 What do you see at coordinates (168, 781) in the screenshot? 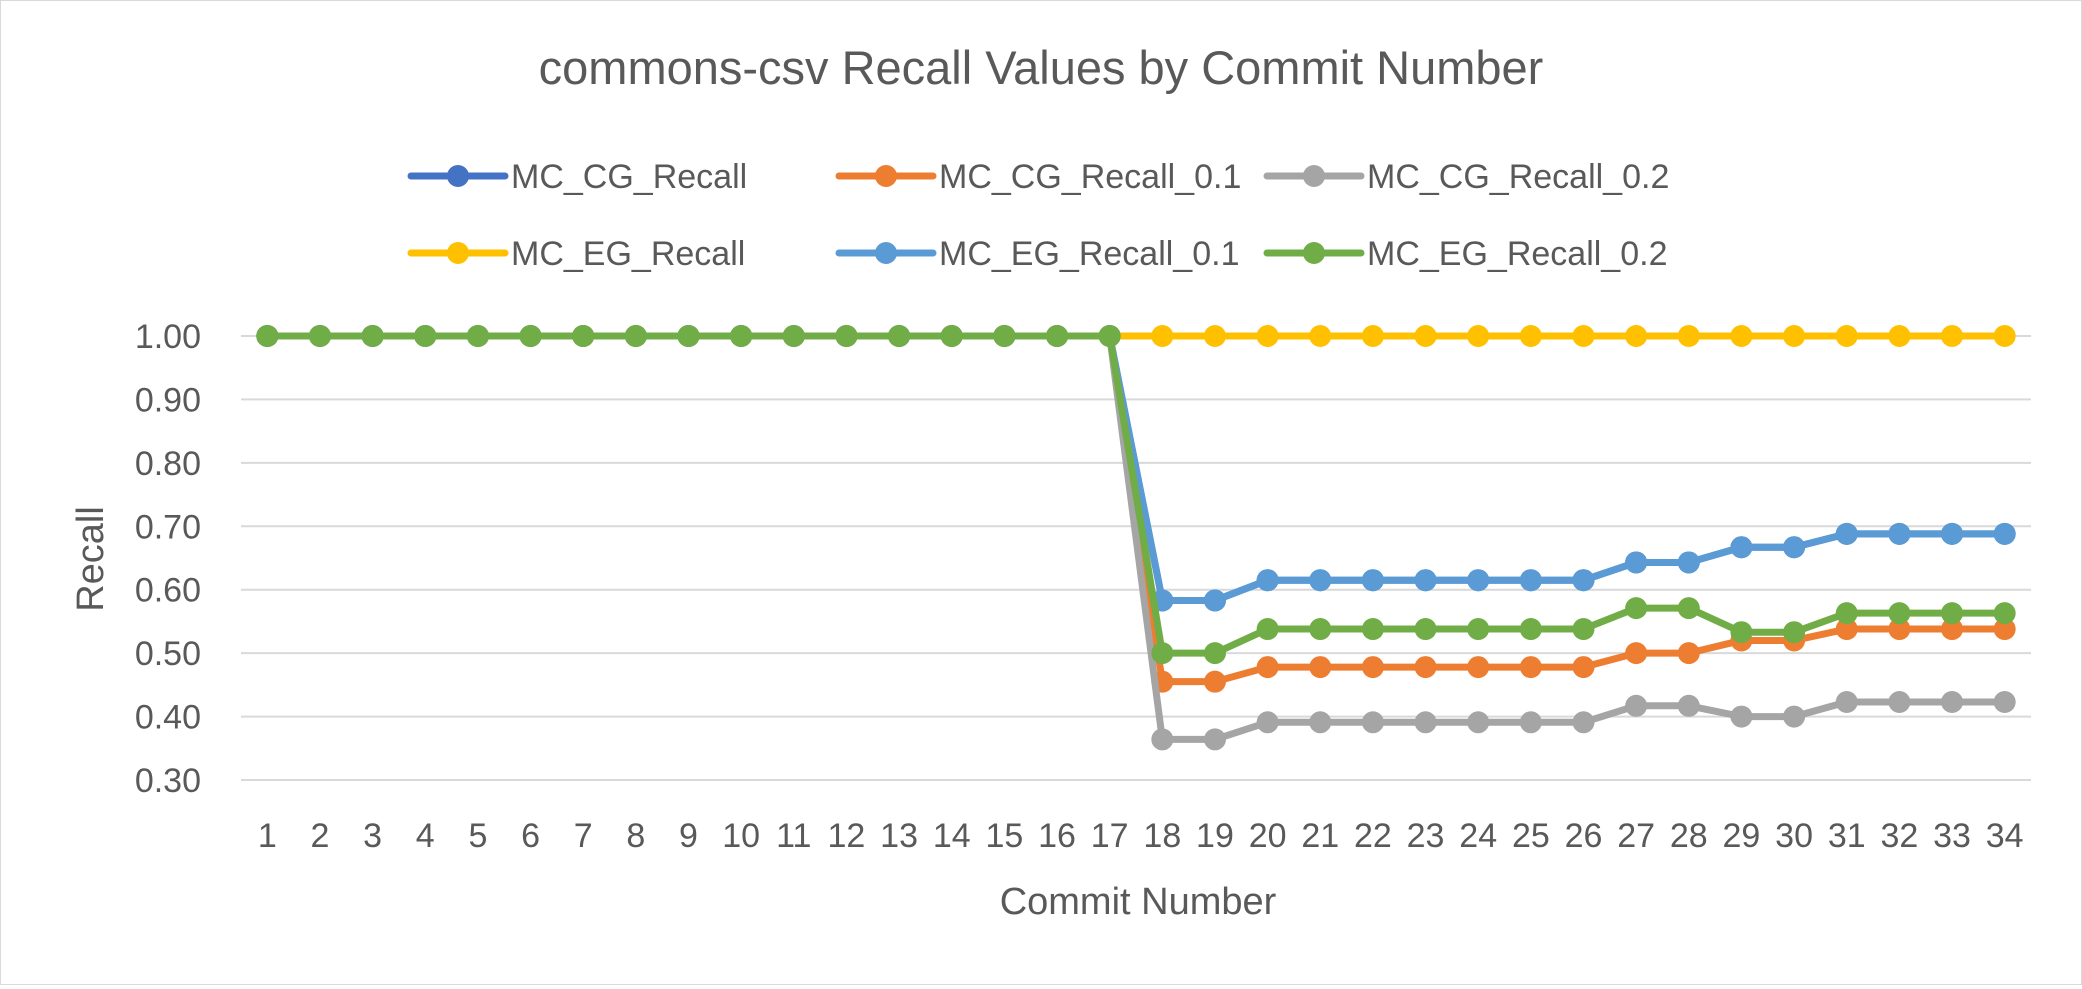
I see `y-tick-label: 0.30` at bounding box center [168, 781].